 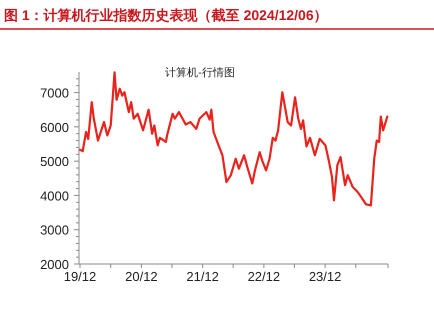 What do you see at coordinates (54, 196) in the screenshot?
I see `y-tick-label: 4000` at bounding box center [54, 196].